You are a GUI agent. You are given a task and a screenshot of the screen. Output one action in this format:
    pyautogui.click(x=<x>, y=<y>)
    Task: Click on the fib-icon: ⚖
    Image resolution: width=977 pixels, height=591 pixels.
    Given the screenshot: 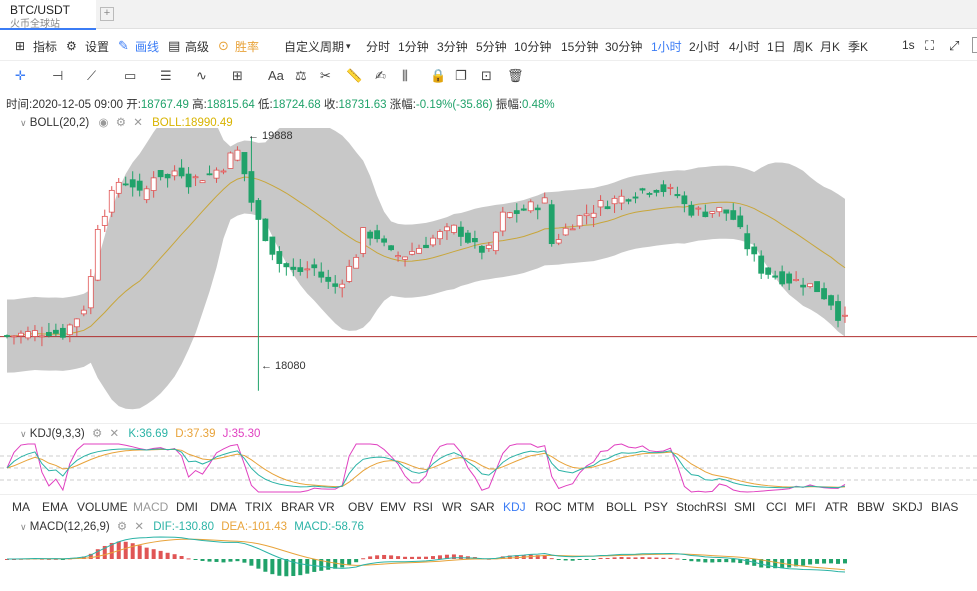 What is the action you would take?
    pyautogui.click(x=301, y=75)
    